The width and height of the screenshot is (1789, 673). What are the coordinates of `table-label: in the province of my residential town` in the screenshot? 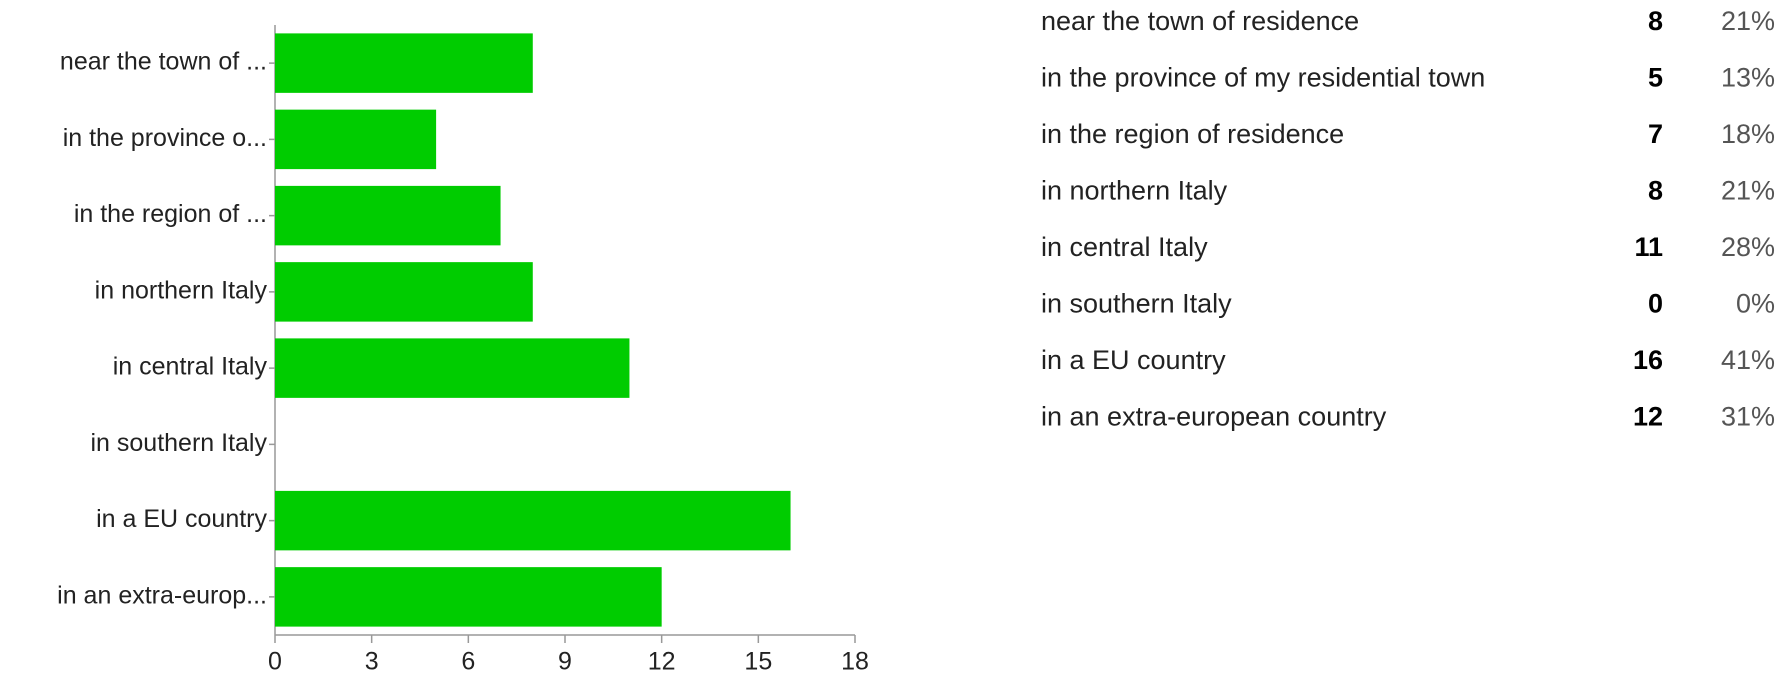 It's located at (1263, 78).